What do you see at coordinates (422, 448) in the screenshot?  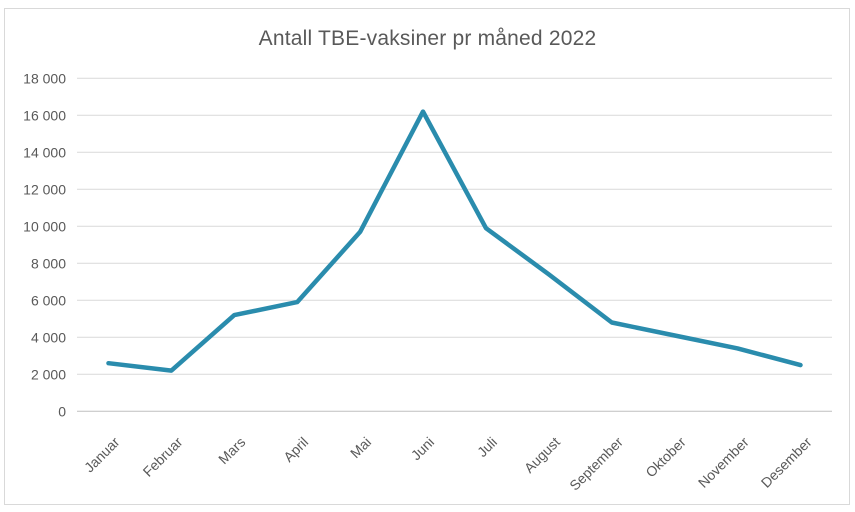 I see `x-tick-label: Juni` at bounding box center [422, 448].